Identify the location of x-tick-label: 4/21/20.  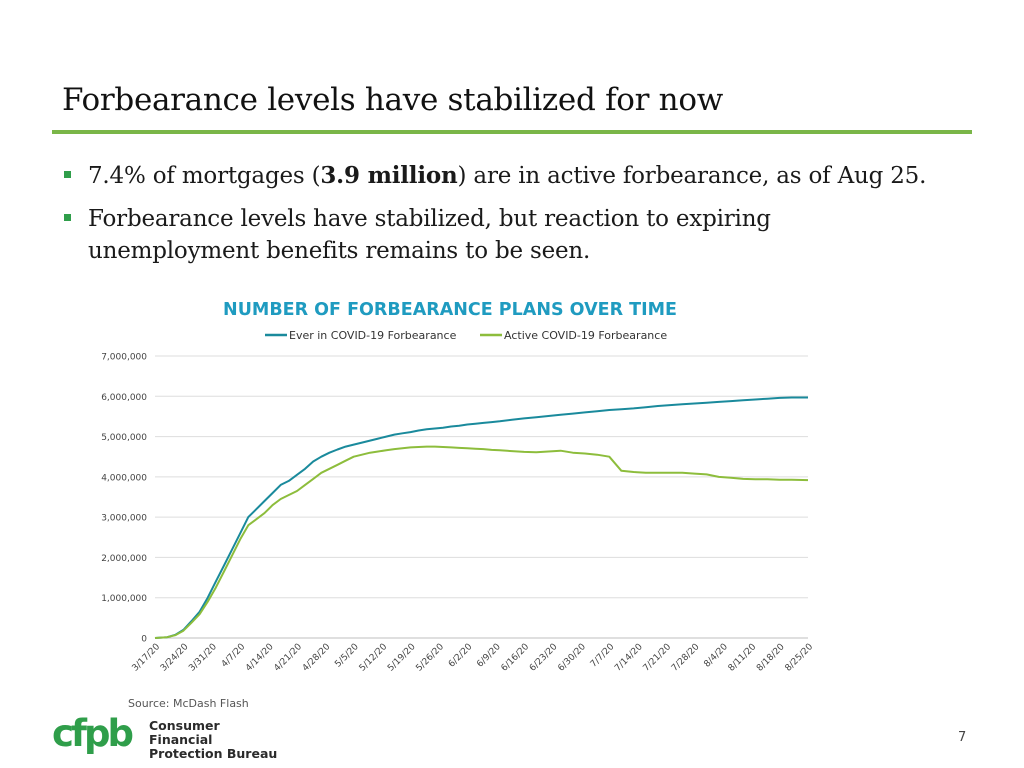
(288, 658).